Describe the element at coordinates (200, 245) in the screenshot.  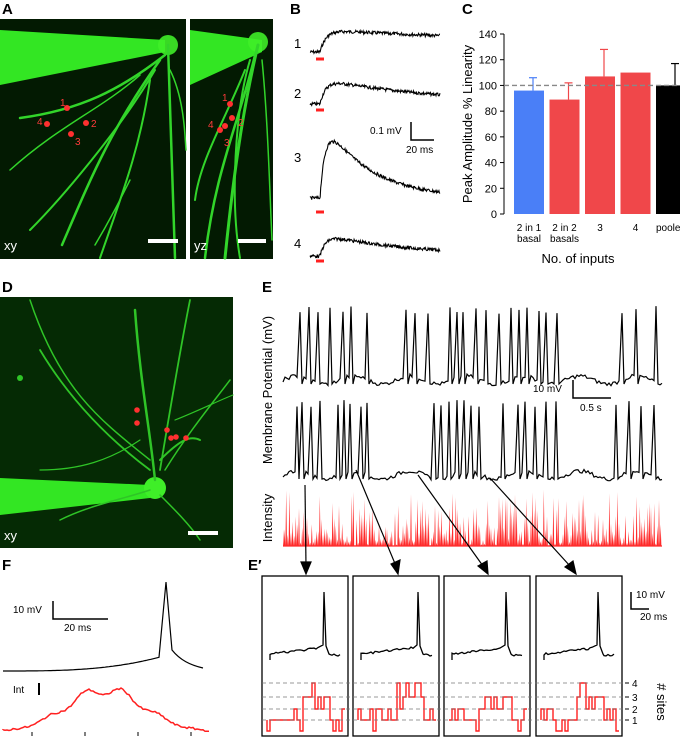
I see `view-label-yz: yz` at that location.